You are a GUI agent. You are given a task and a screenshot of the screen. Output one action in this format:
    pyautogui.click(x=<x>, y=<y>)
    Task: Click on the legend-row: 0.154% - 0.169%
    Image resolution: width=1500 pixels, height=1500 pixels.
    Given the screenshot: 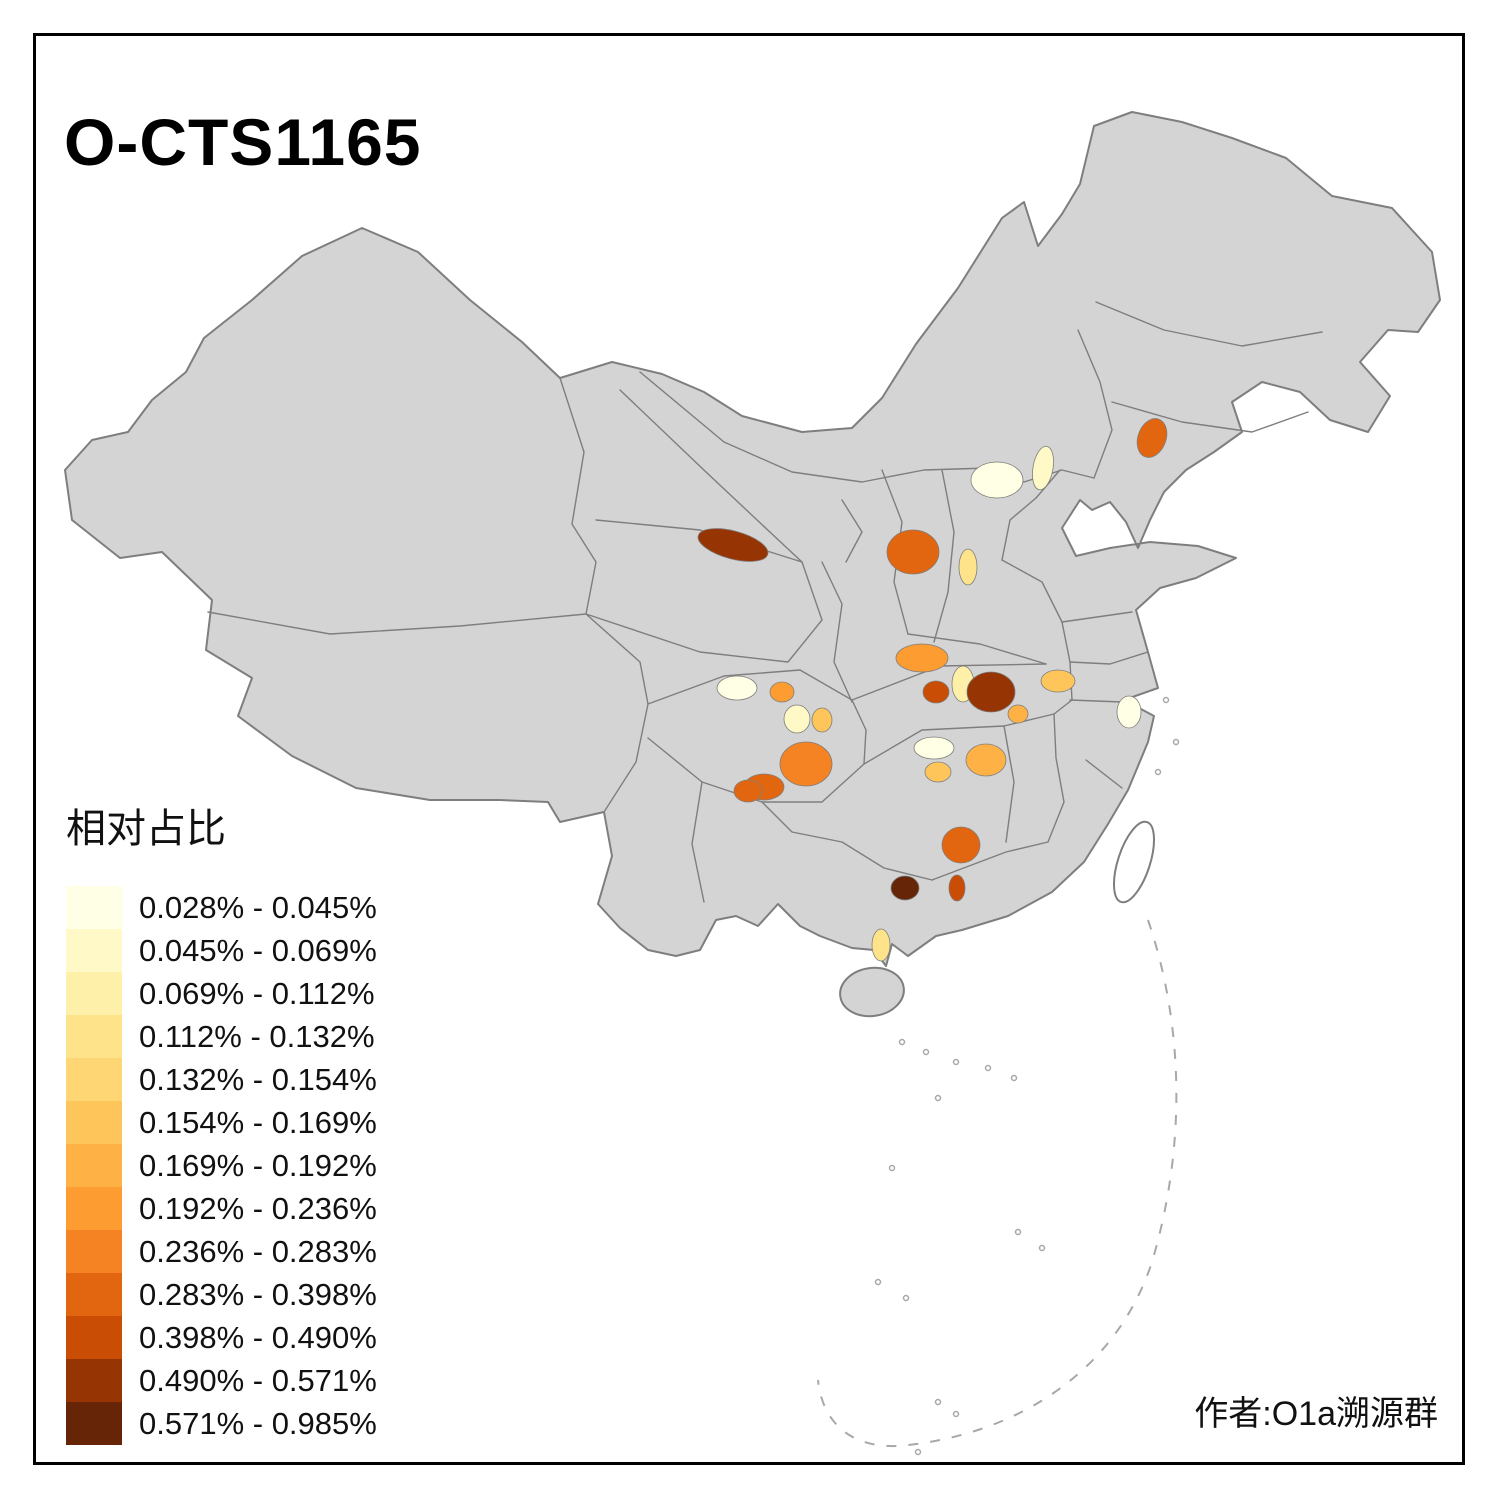 What is the action you would take?
    pyautogui.click(x=221, y=1122)
    